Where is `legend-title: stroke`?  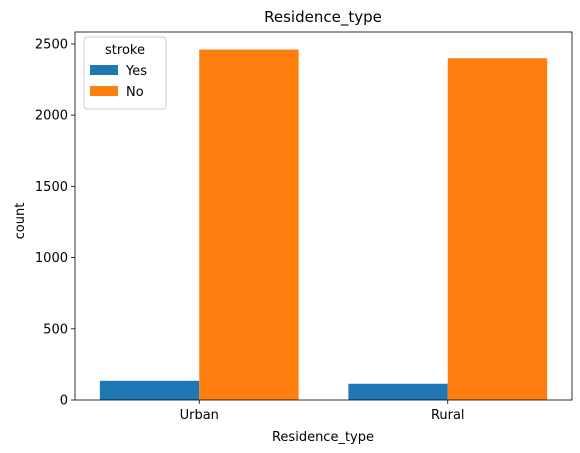
legend-title: stroke is located at coordinates (125, 50).